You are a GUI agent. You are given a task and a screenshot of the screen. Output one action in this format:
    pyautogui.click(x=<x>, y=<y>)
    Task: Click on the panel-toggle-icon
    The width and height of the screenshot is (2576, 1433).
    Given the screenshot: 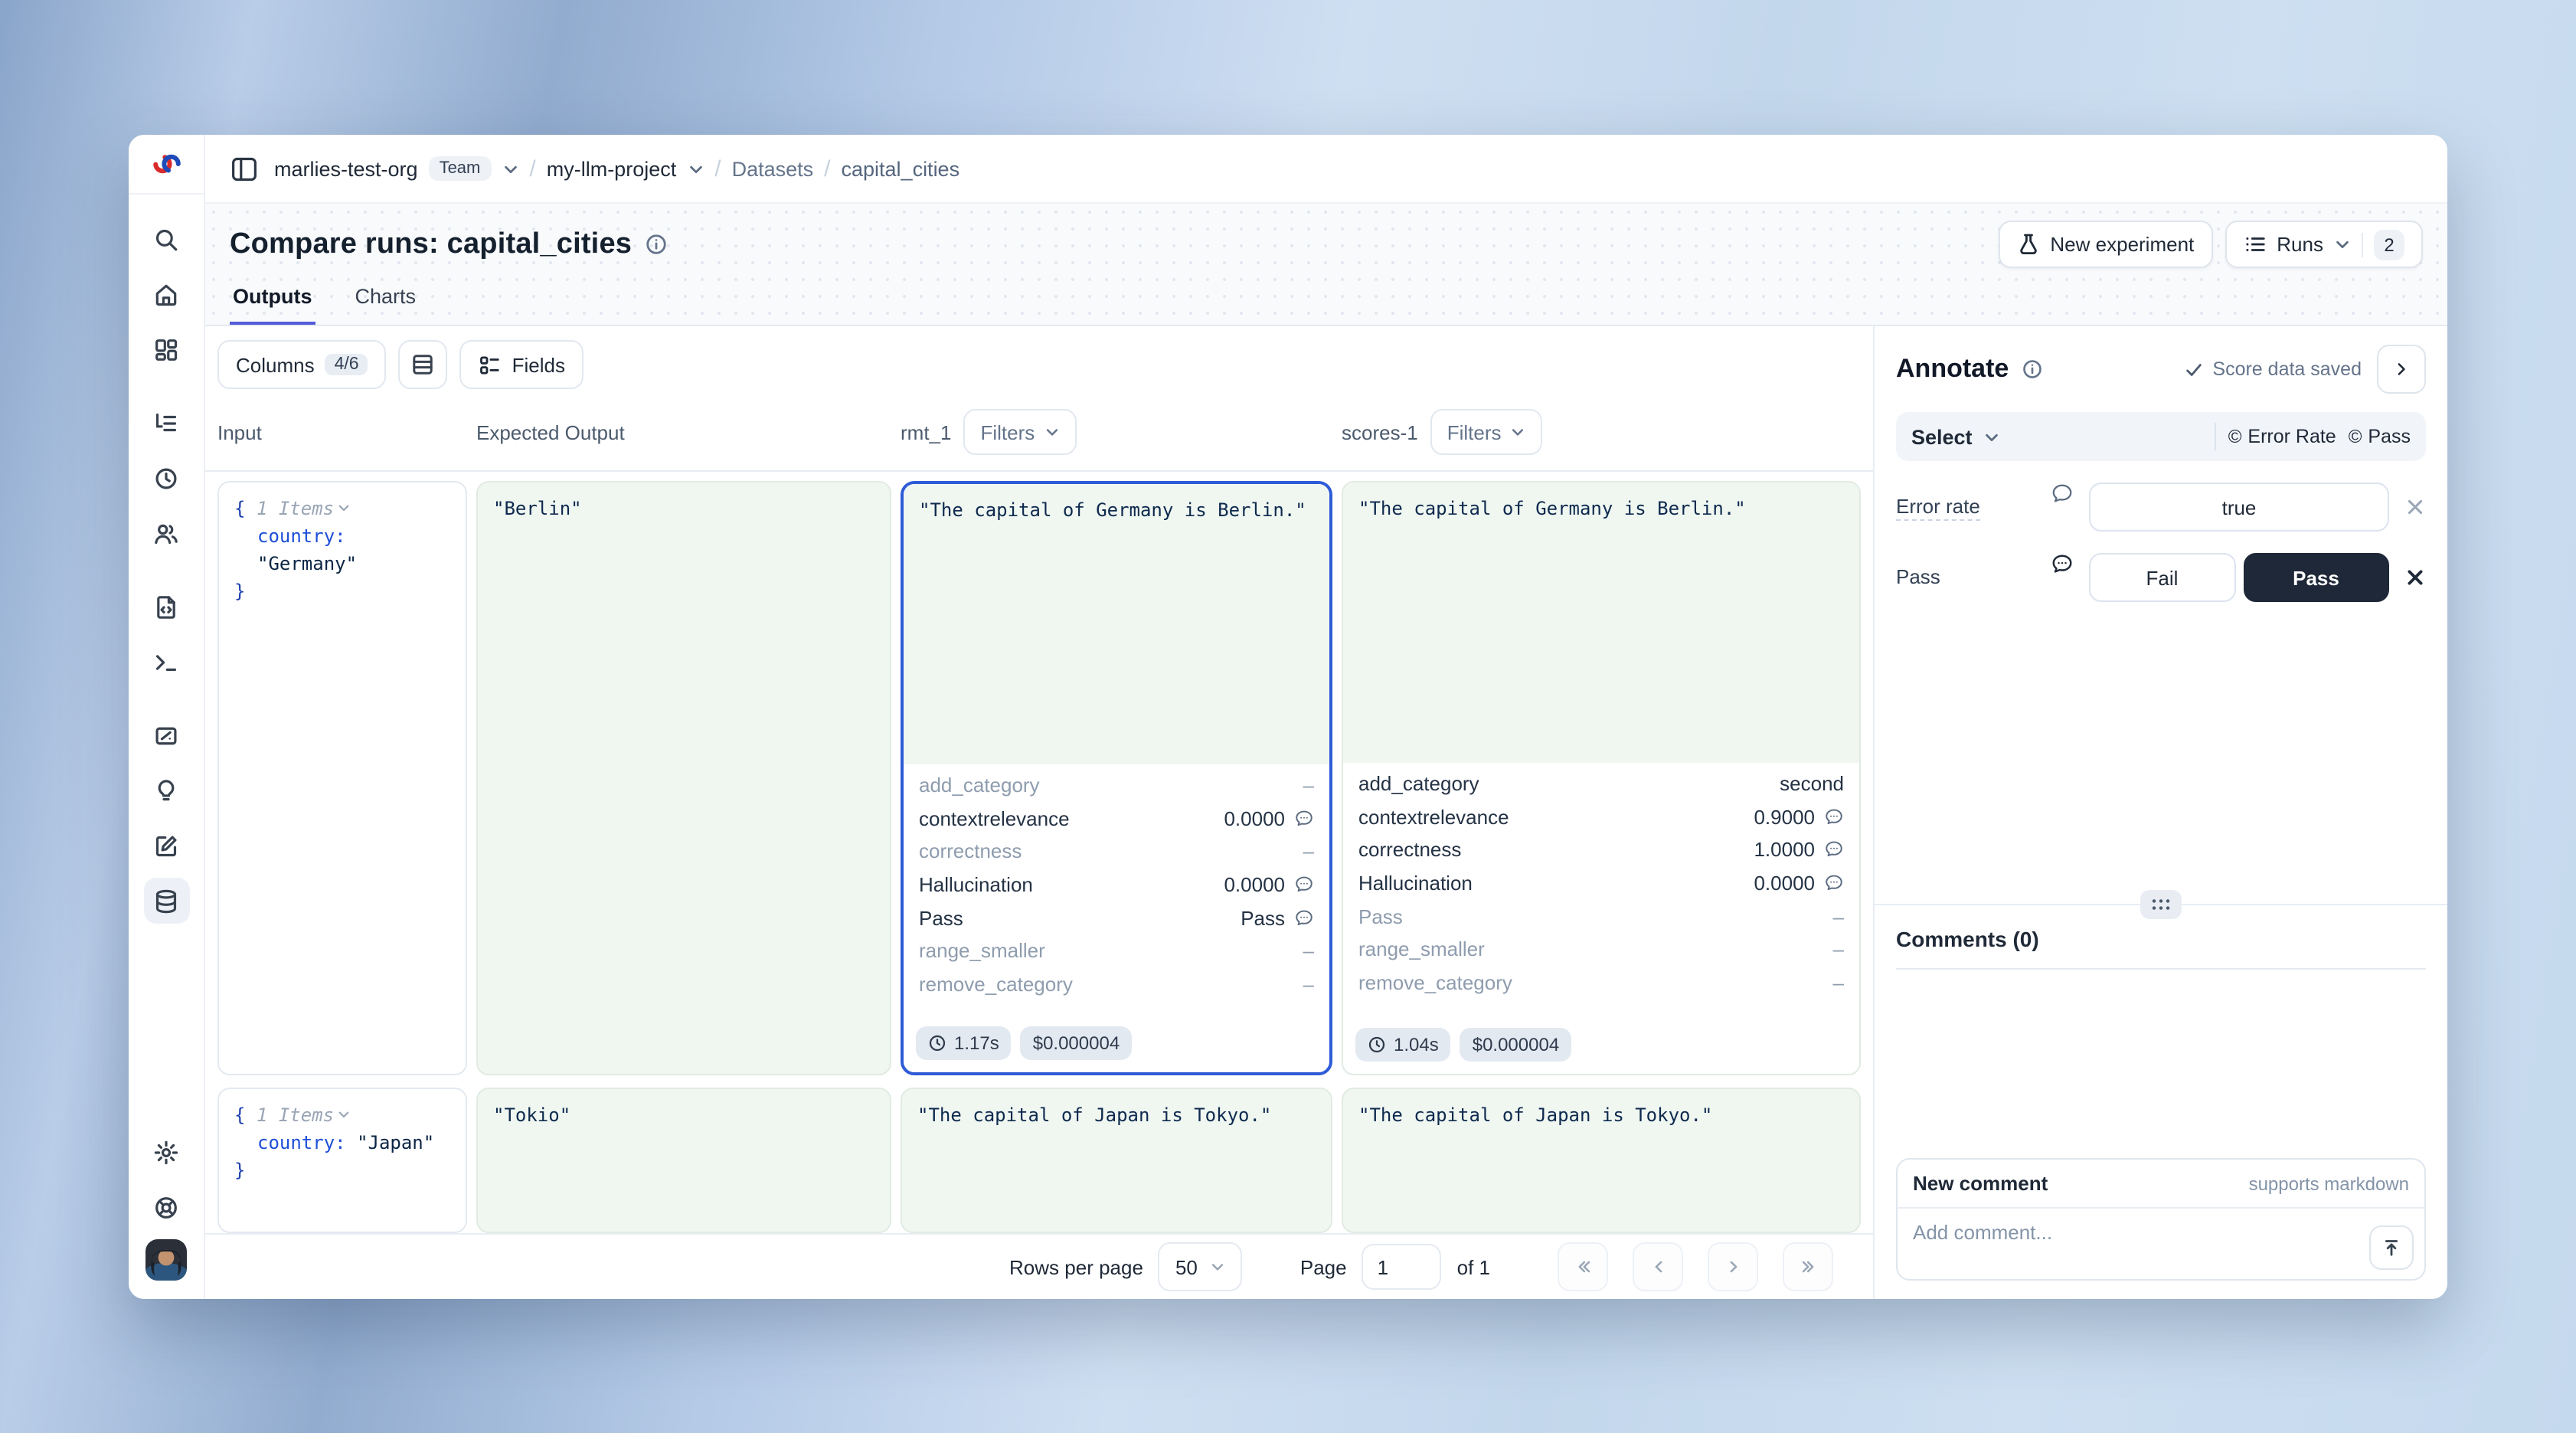 What is the action you would take?
    pyautogui.click(x=244, y=168)
    